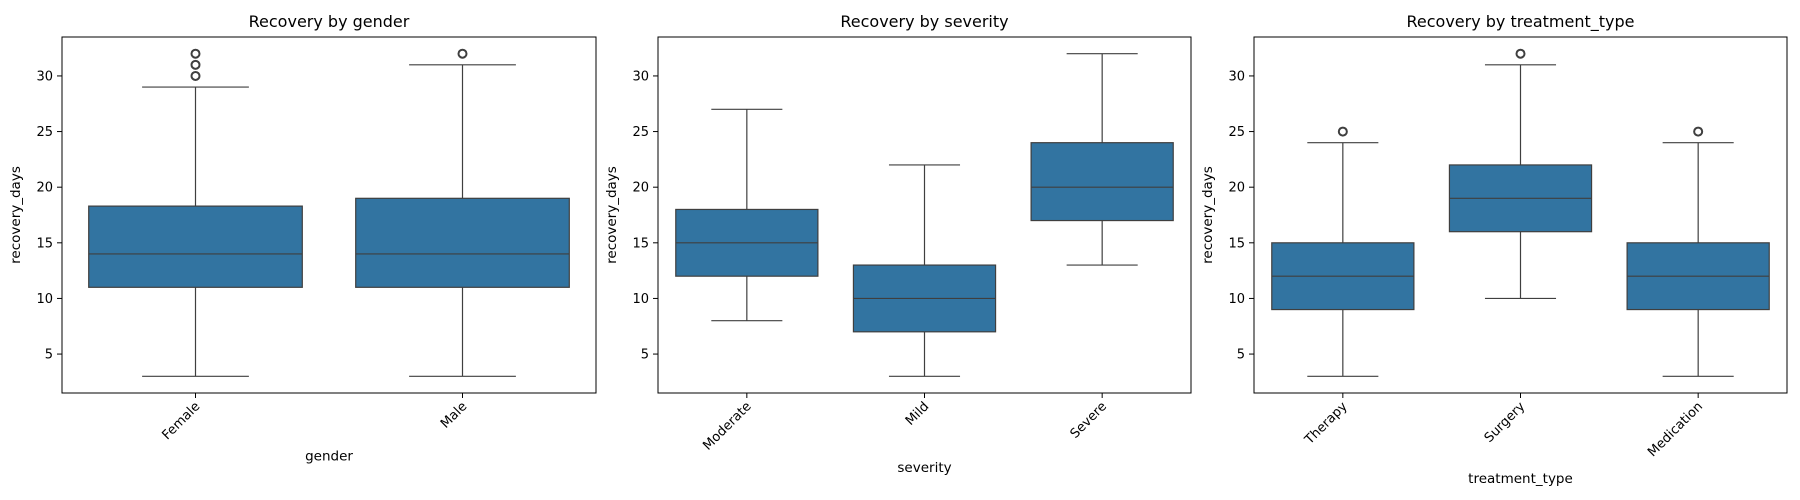  Describe the element at coordinates (924, 270) in the screenshot. I see `box-mild` at that location.